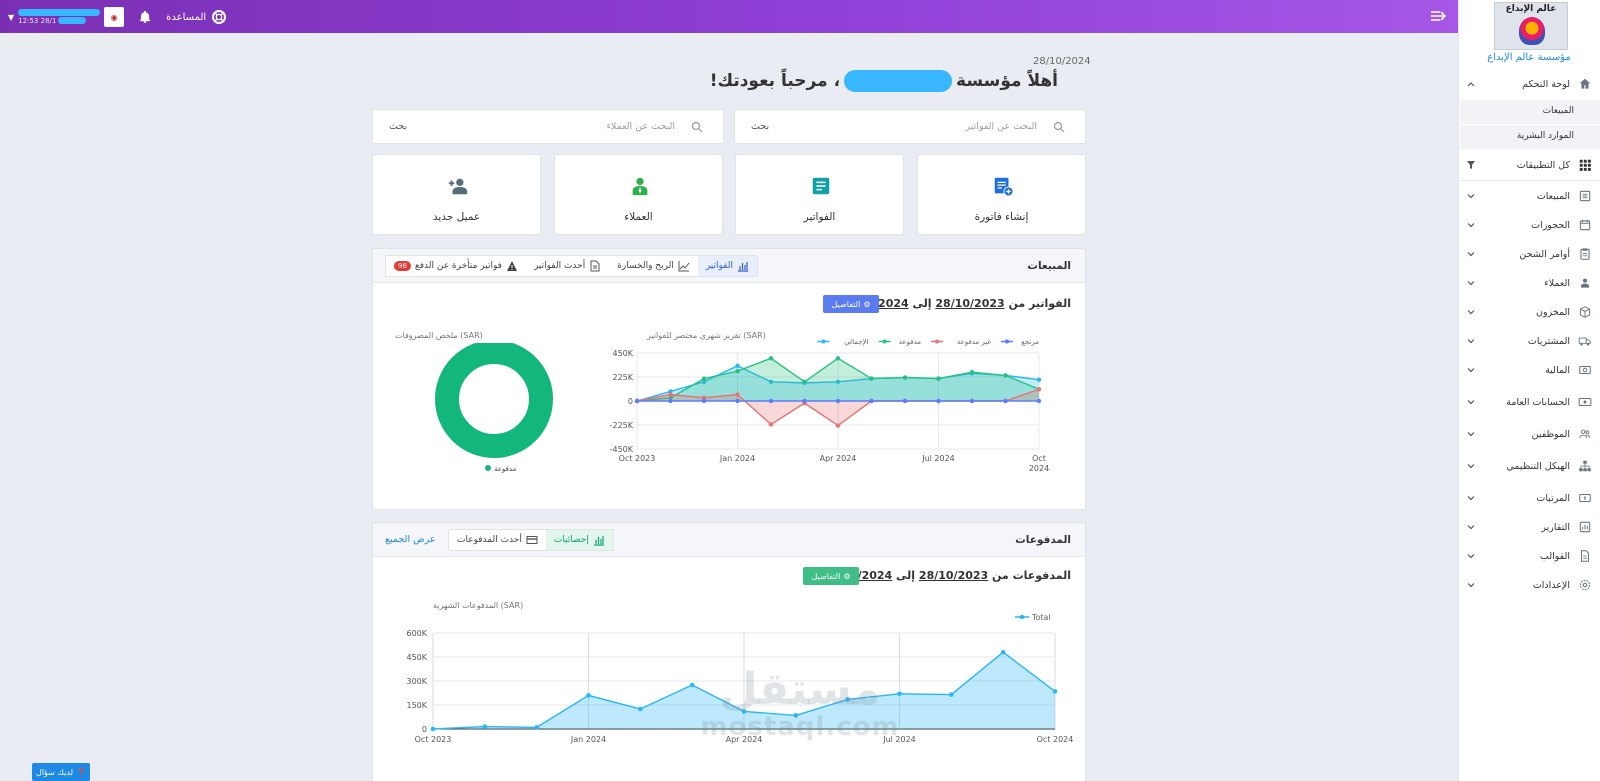 The height and width of the screenshot is (781, 1600). I want to click on sidebar-item-hierarchy: الهيكل التنظيمي, so click(1529, 466).